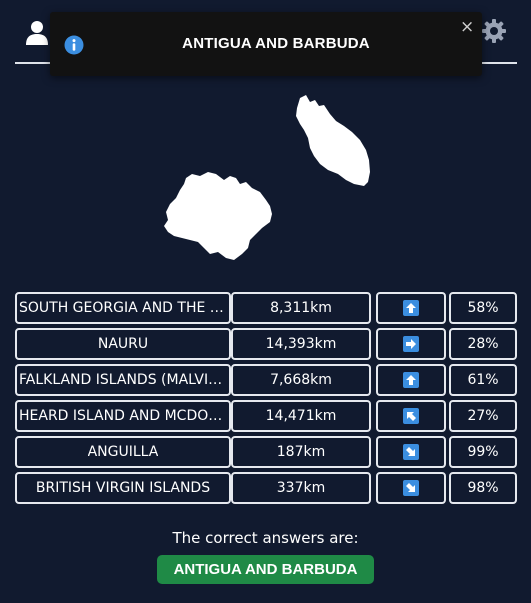 Image resolution: width=531 pixels, height=603 pixels. Describe the element at coordinates (483, 452) in the screenshot. I see `guess-proximity: 99%` at that location.